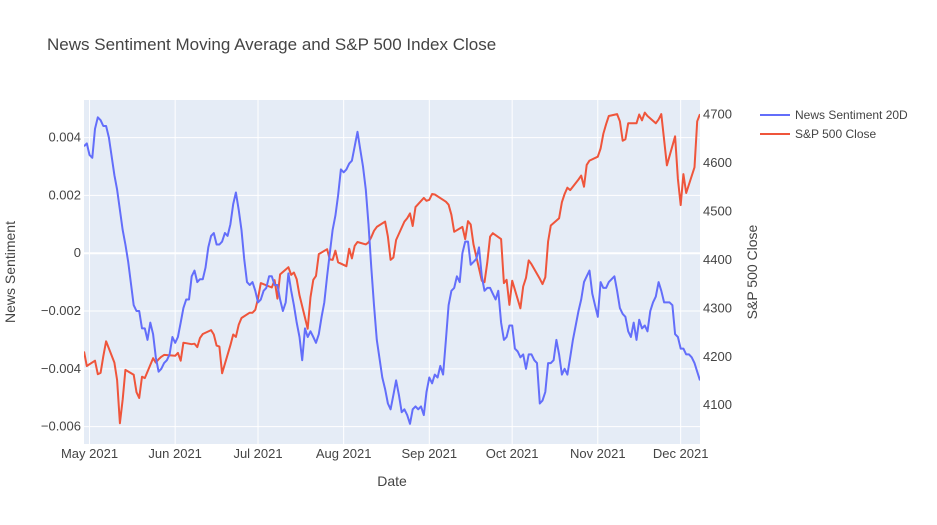 Image resolution: width=937 pixels, height=525 pixels. What do you see at coordinates (10, 272) in the screenshot?
I see `y-left-axis-title: News Sentiment` at bounding box center [10, 272].